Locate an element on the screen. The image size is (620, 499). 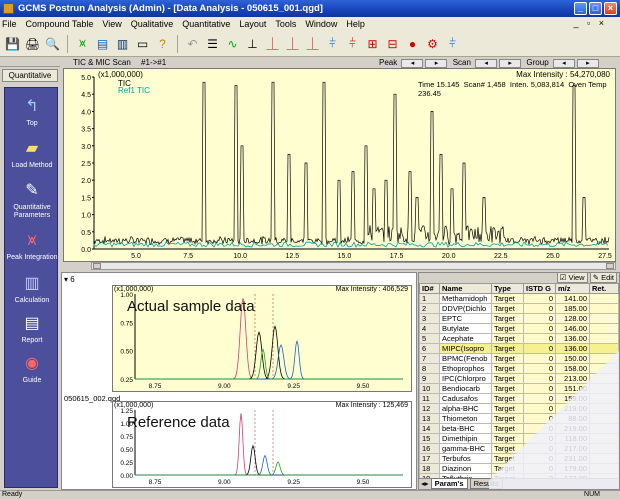
menu-quantitative: Quantitative is located at coordinates (206, 24).